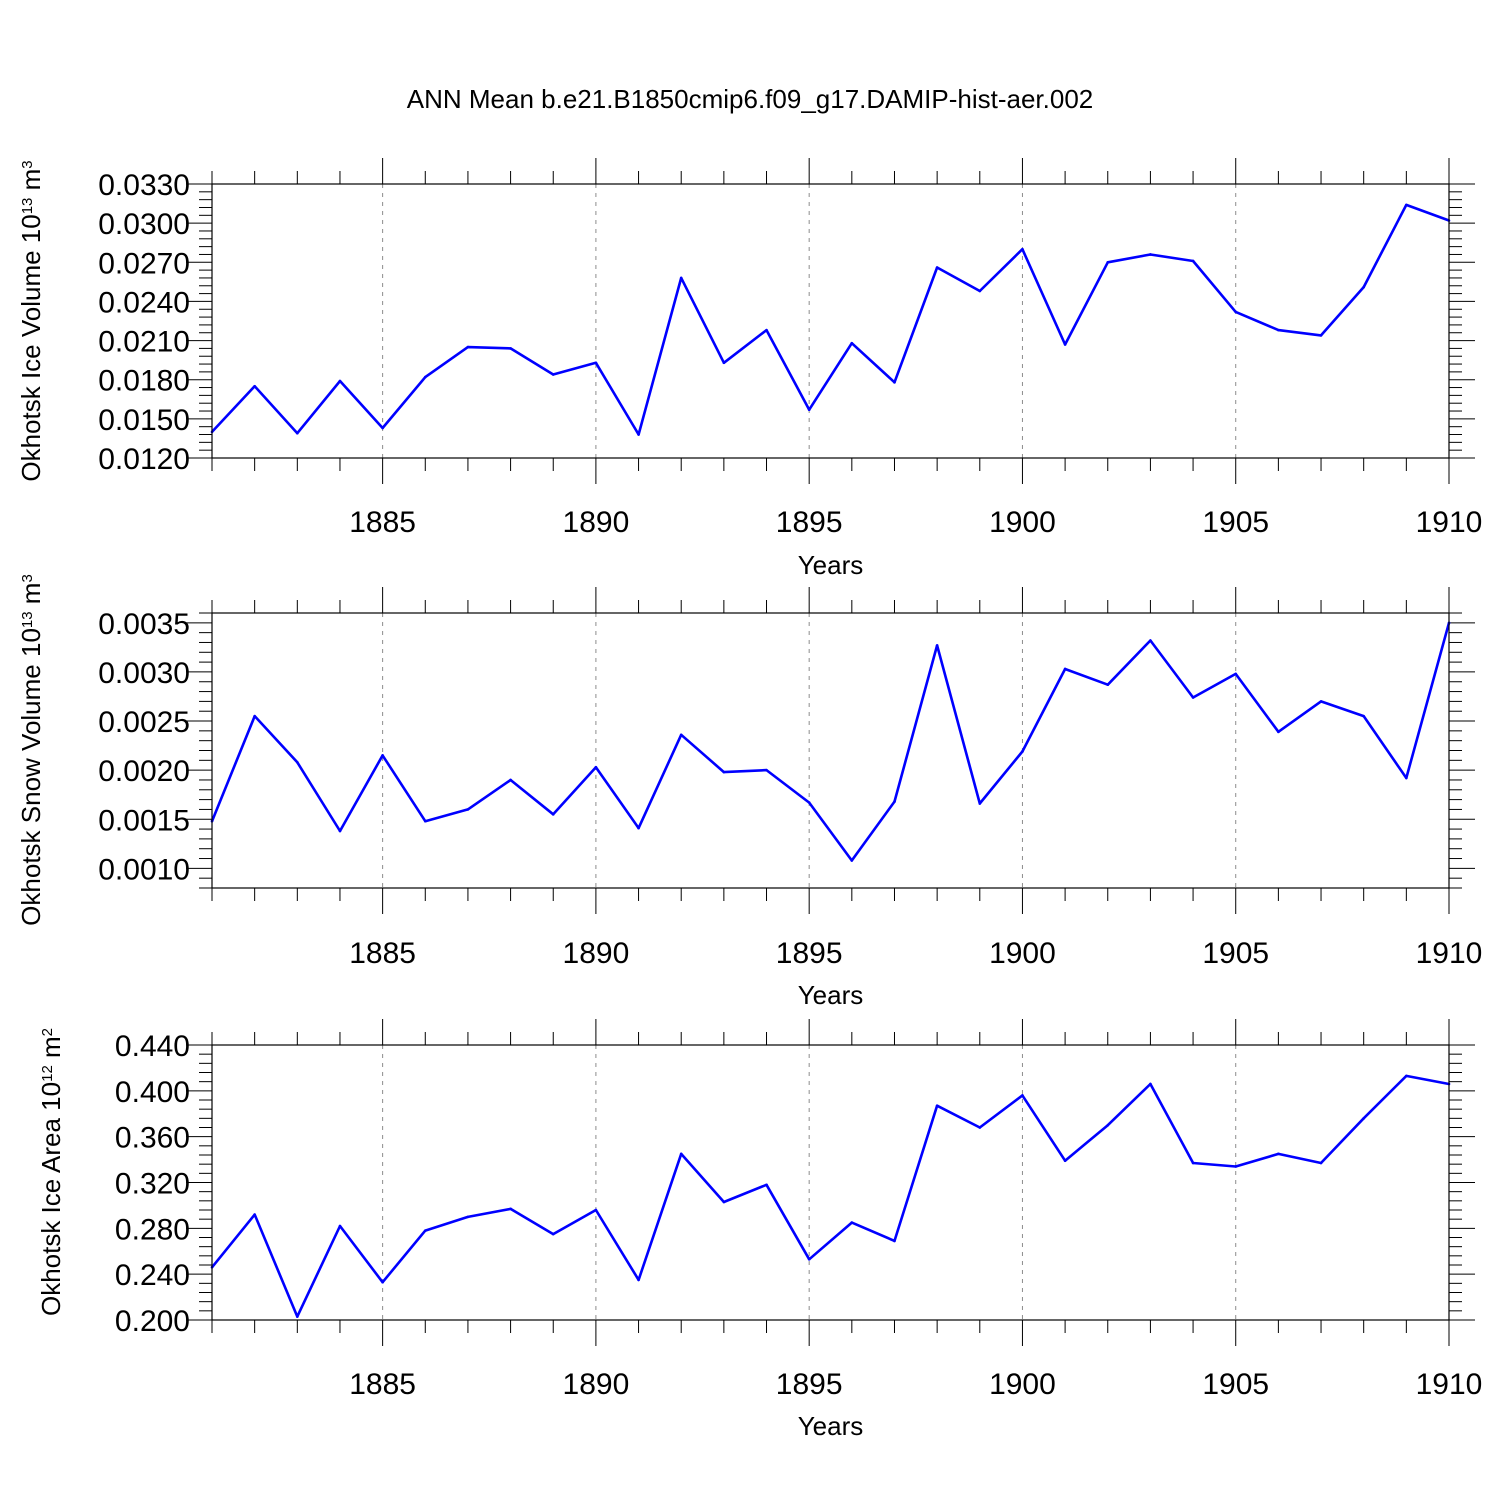 Image resolution: width=1500 pixels, height=1500 pixels. I want to click on y-axis-label-part: Okhotsk Ice Area 10, so click(51, 1199).